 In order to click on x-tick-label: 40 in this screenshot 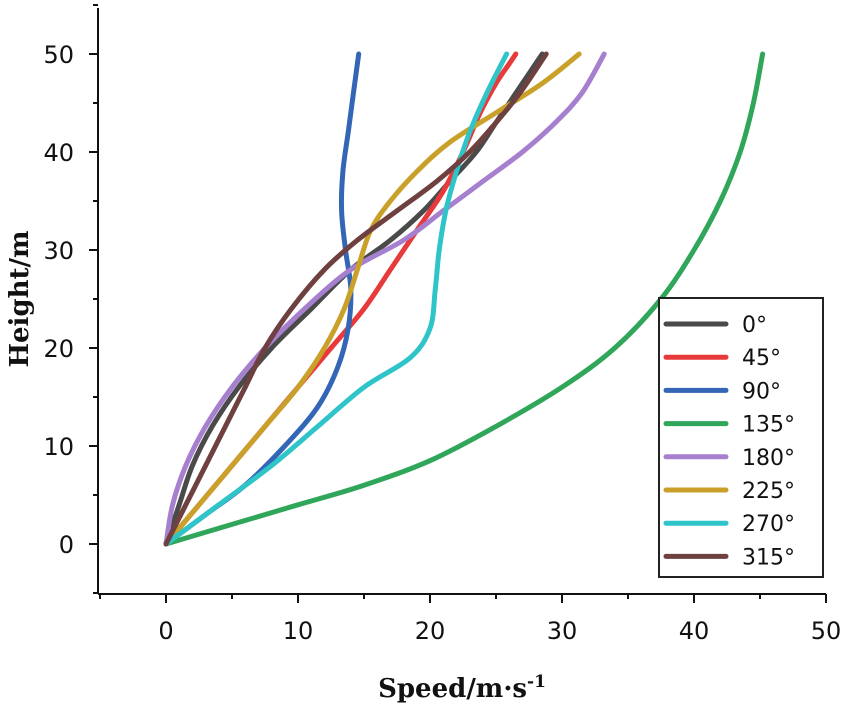, I will do `click(694, 631)`.